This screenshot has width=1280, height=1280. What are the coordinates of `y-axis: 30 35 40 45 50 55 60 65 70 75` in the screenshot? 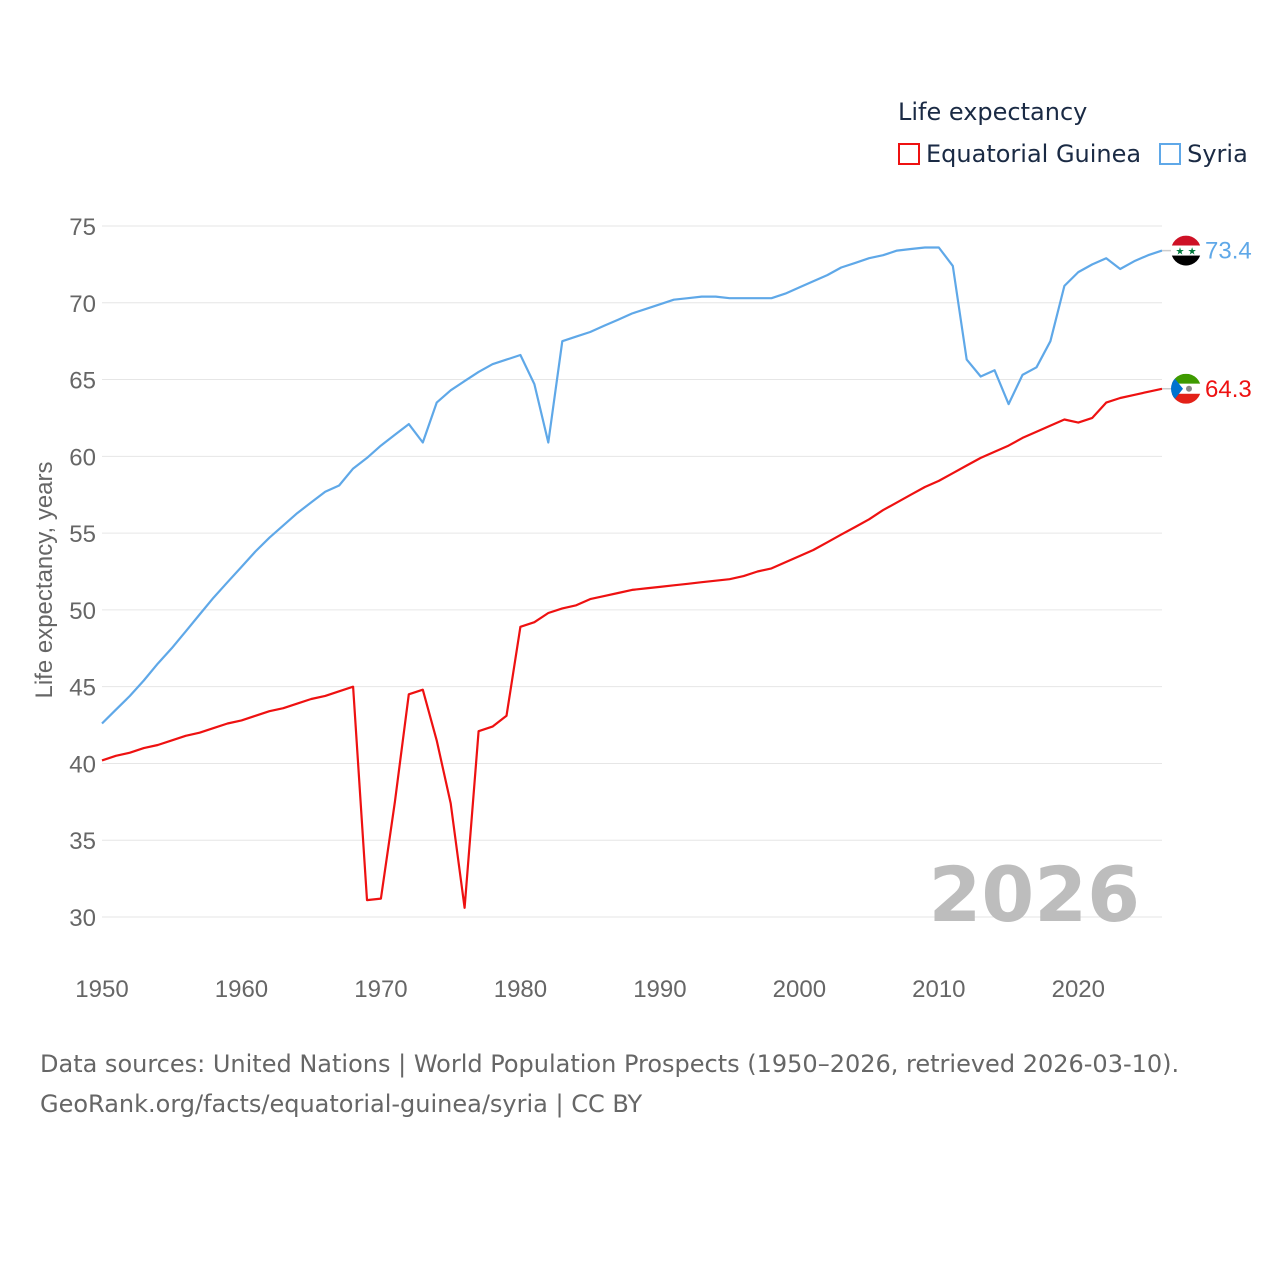 It's located at (82, 573).